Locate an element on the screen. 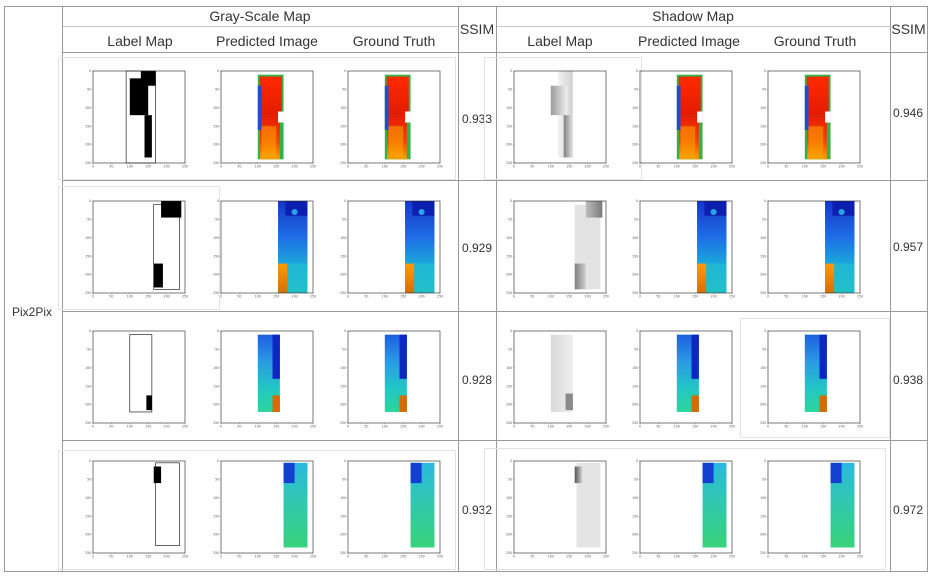  ssim-value: 0.938 is located at coordinates (908, 380).